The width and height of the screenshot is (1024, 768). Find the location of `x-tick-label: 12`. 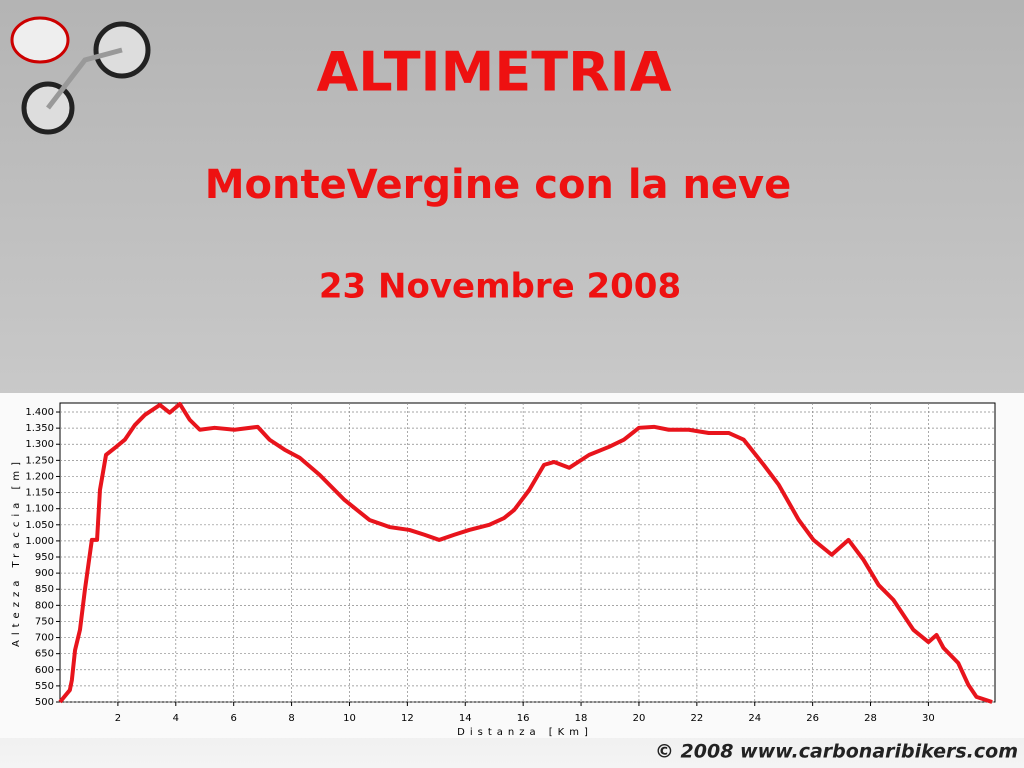

x-tick-label: 12 is located at coordinates (407, 718).